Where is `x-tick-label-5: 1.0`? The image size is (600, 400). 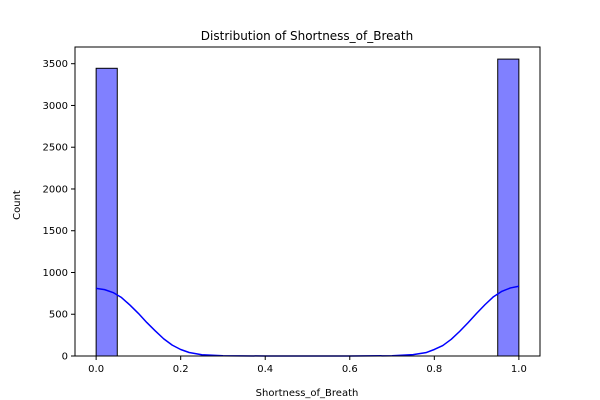
x-tick-label-5: 1.0 is located at coordinates (519, 369).